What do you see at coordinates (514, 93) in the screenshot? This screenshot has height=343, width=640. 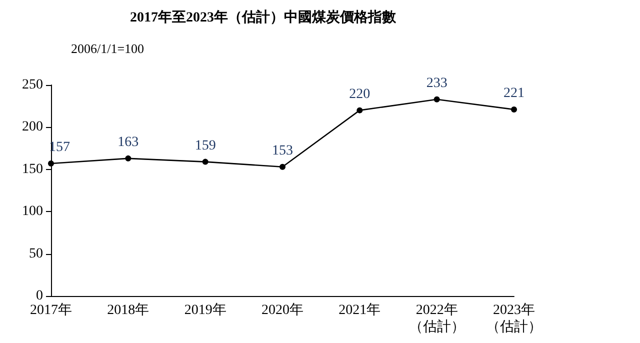 I see `data-label: 221` at bounding box center [514, 93].